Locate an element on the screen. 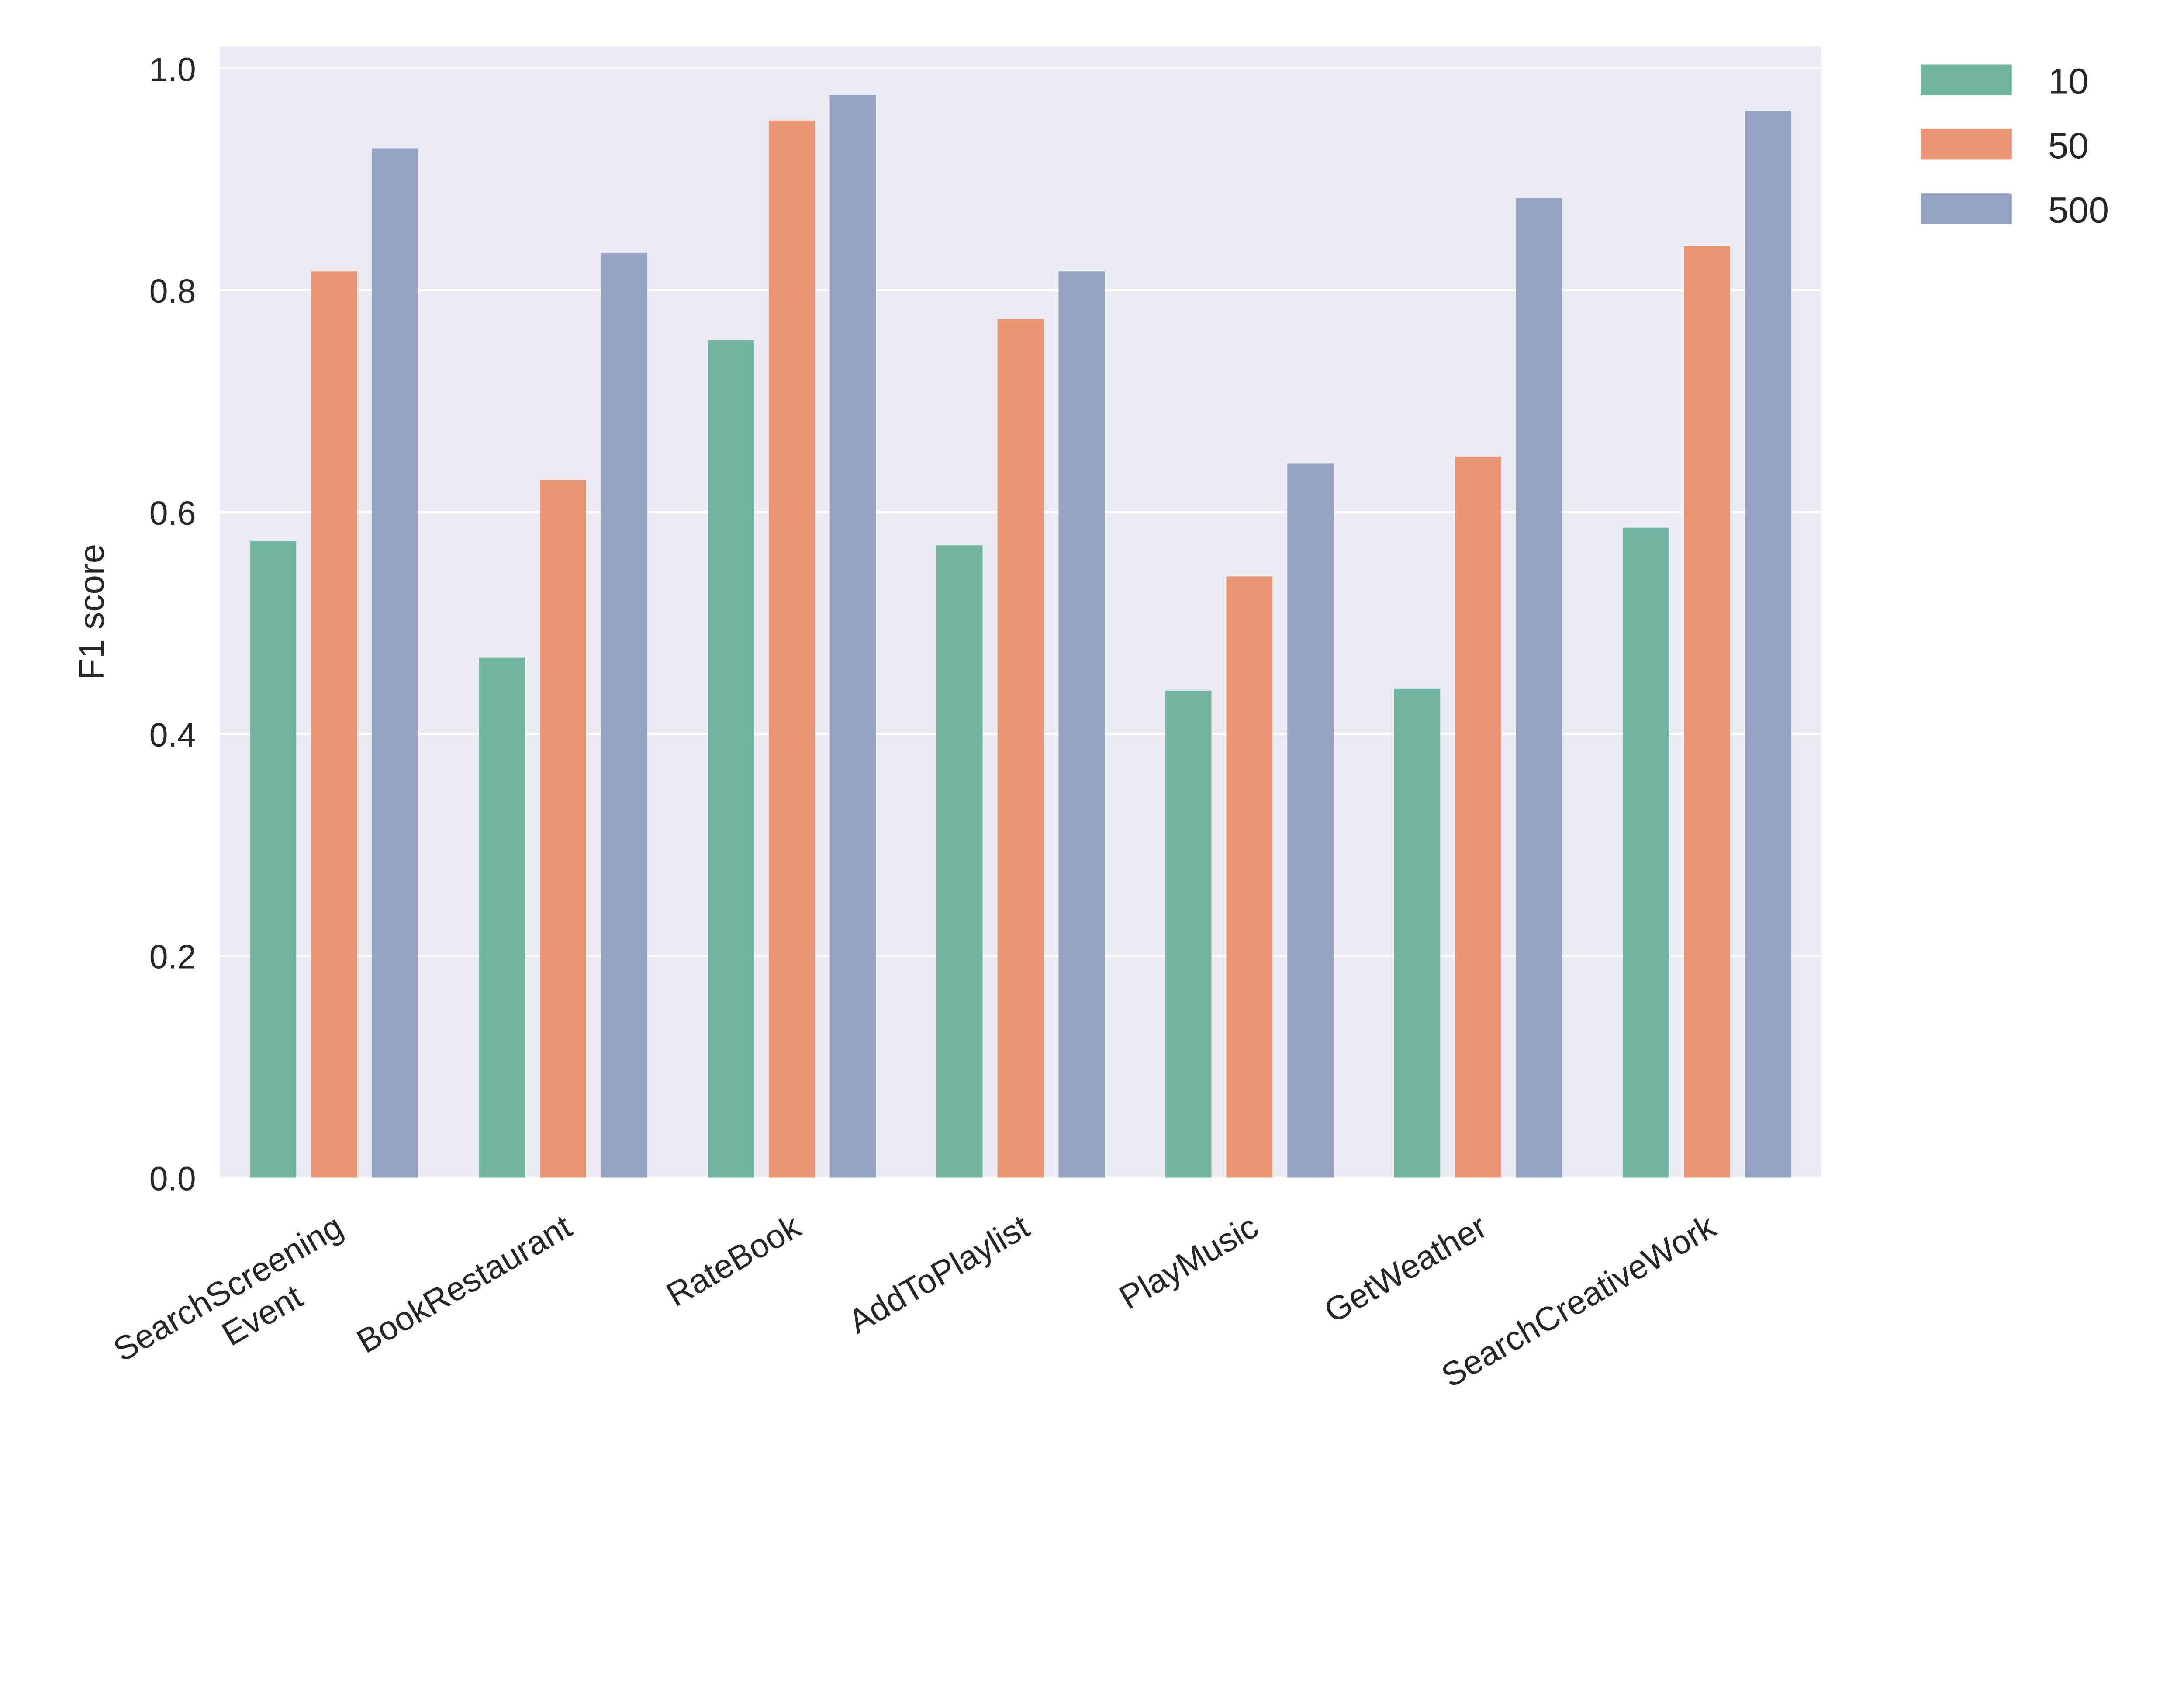  x-tick-text: AddToPlaylist is located at coordinates (939, 1274).